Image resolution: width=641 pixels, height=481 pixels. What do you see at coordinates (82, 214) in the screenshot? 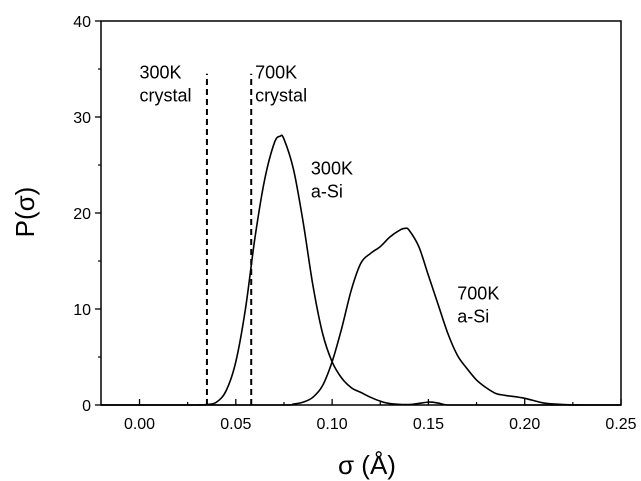
I see `y-tick-label: 20` at bounding box center [82, 214].